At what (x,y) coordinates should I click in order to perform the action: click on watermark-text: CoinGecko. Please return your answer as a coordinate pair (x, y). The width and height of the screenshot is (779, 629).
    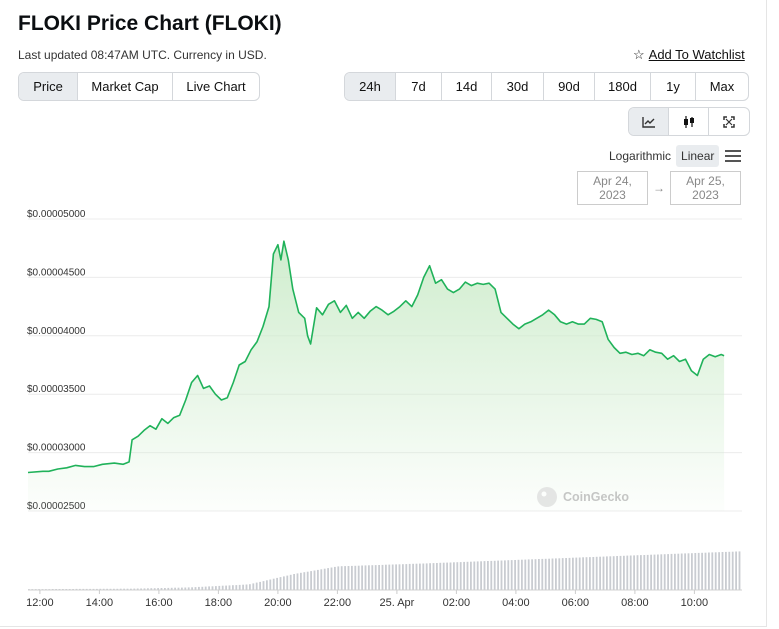
    Looking at the image, I should click on (596, 497).